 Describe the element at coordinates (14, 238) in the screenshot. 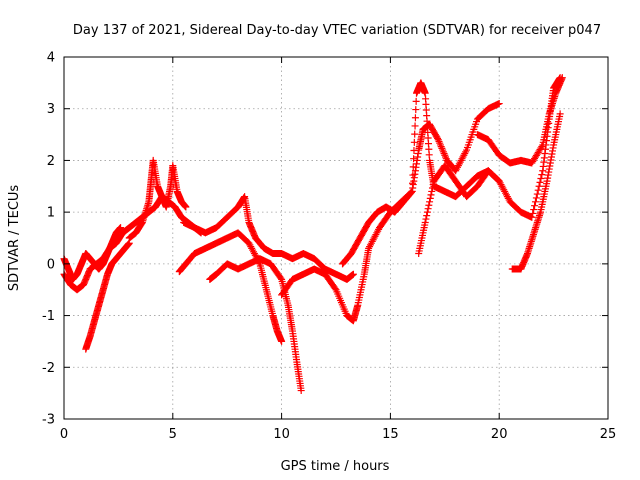

I see `y-axis-label: SDTVAR / TECUs` at that location.